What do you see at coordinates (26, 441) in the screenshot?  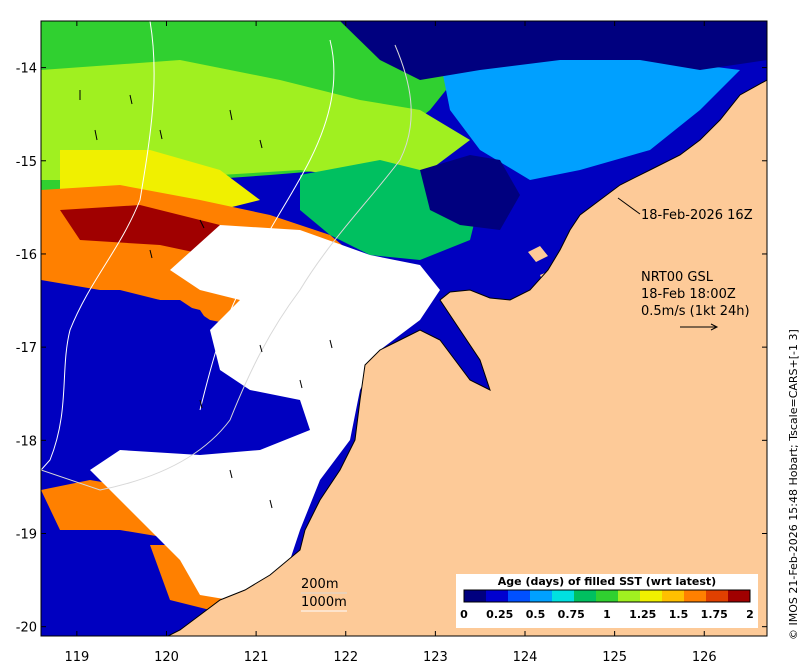 I see `y-tick-label: -18` at bounding box center [26, 441].